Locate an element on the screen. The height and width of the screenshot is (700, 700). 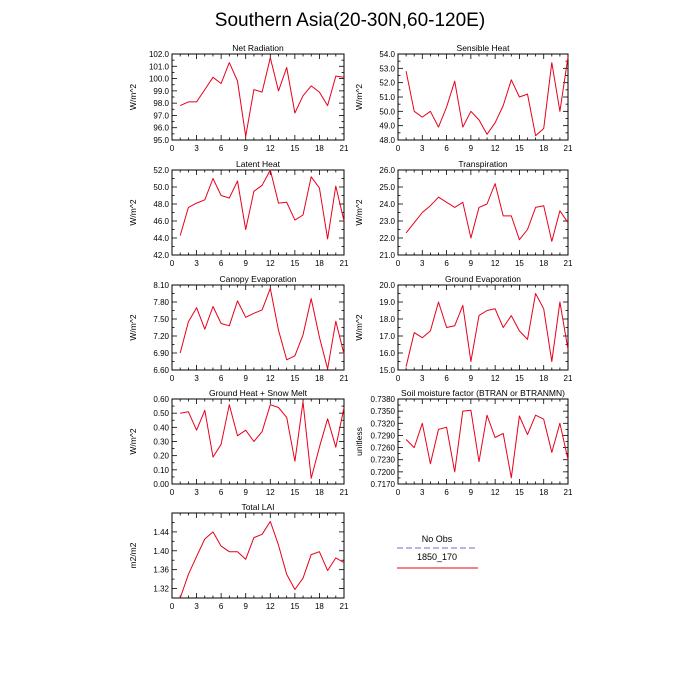
y-tick-label: 46.0 is located at coordinates (161, 221).